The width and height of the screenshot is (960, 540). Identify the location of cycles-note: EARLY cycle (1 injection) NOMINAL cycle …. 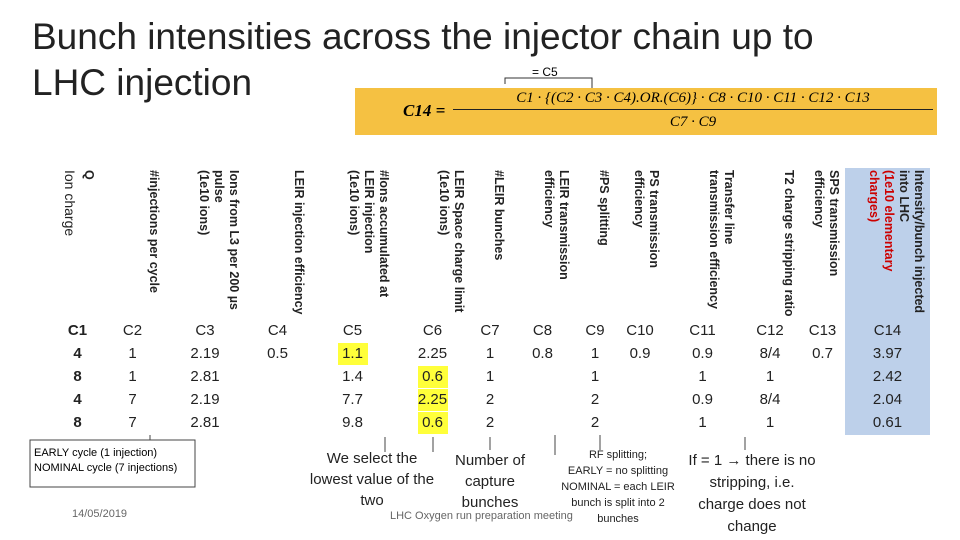
(105, 461).